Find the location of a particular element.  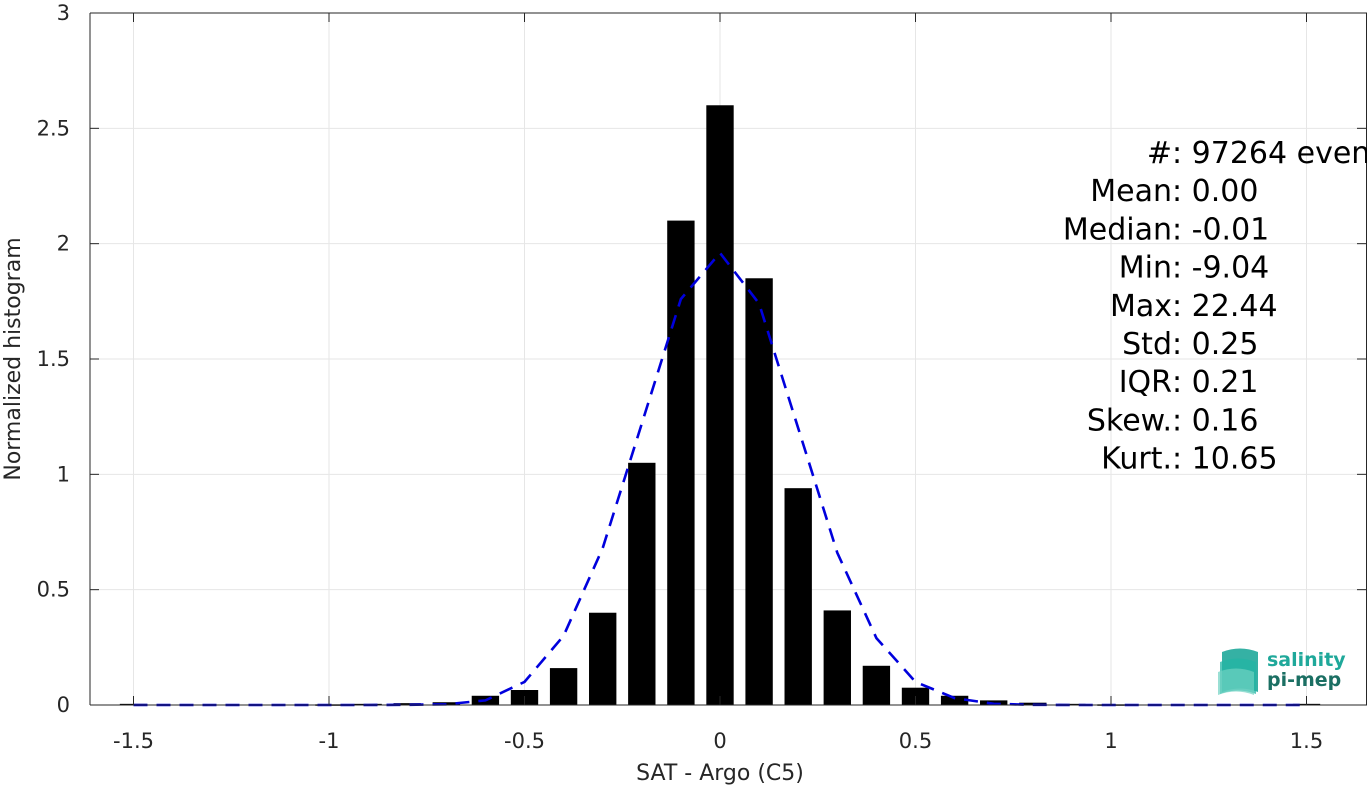

stat-value: : 0.00 is located at coordinates (1215, 191).